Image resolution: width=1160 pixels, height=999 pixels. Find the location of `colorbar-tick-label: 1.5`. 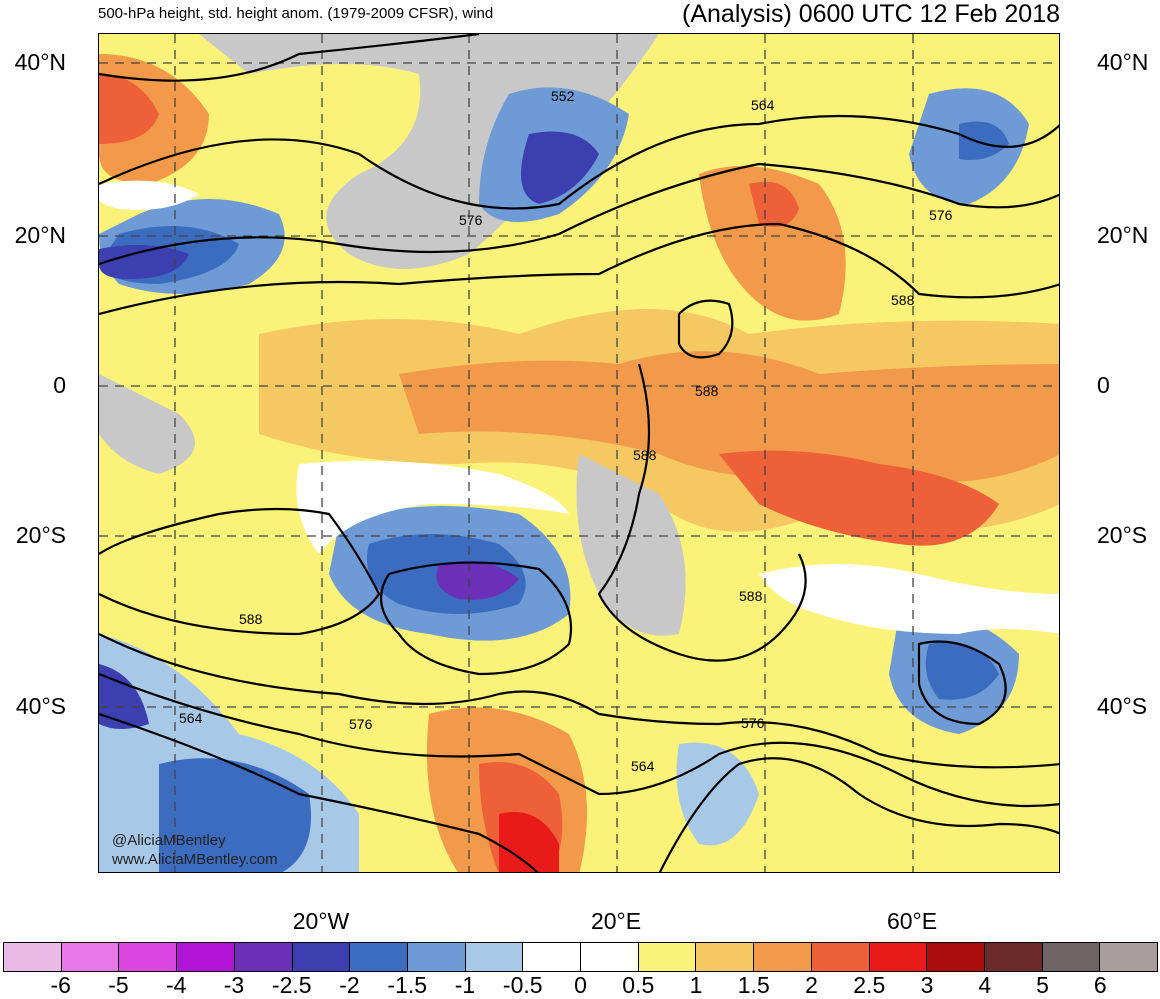

colorbar-tick-label: 1.5 is located at coordinates (753, 985).